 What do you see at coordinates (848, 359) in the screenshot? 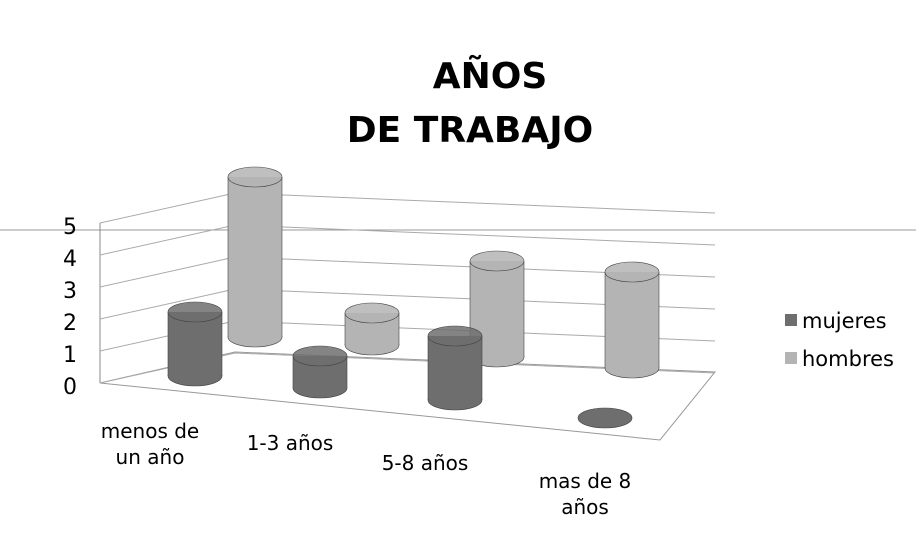
I see `legend-label: hombres` at bounding box center [848, 359].